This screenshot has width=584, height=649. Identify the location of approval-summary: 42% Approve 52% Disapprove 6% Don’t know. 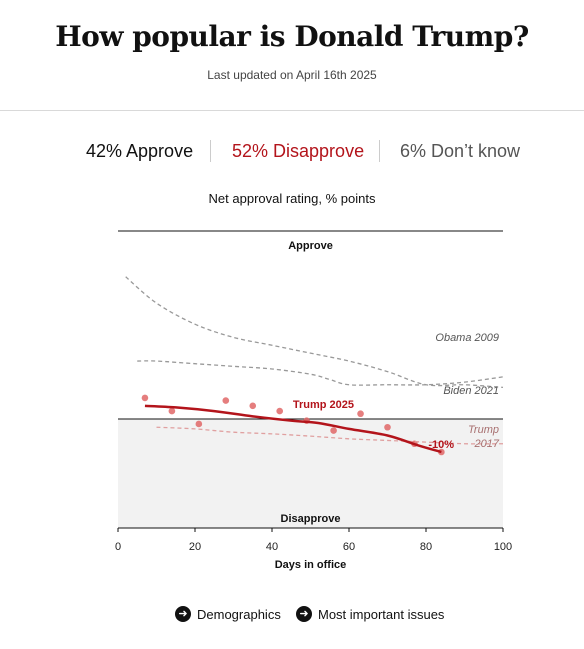
(292, 152).